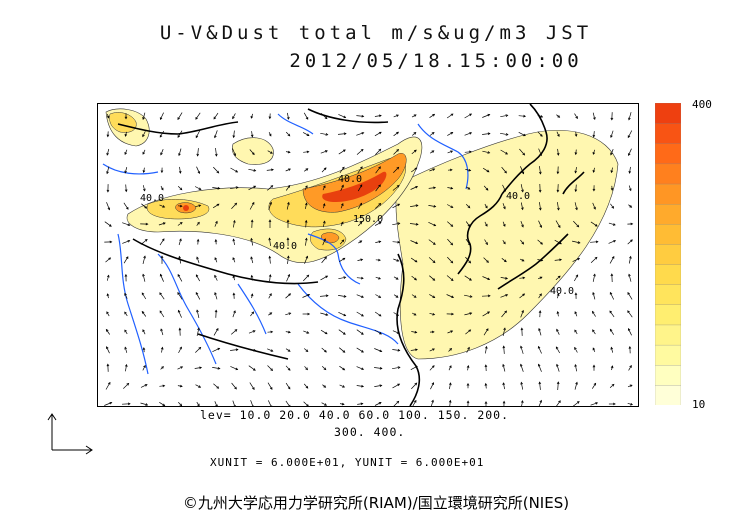 The width and height of the screenshot is (752, 532). I want to click on contour-label: 40.0, so click(350, 179).